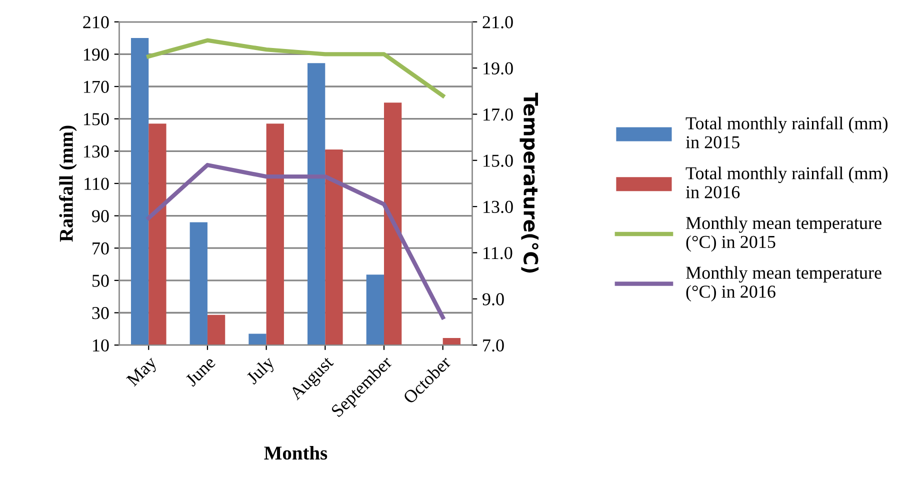 Image resolution: width=917 pixels, height=486 pixels. Describe the element at coordinates (497, 22) in the screenshot. I see `y2-tick-label: 21.0` at that location.